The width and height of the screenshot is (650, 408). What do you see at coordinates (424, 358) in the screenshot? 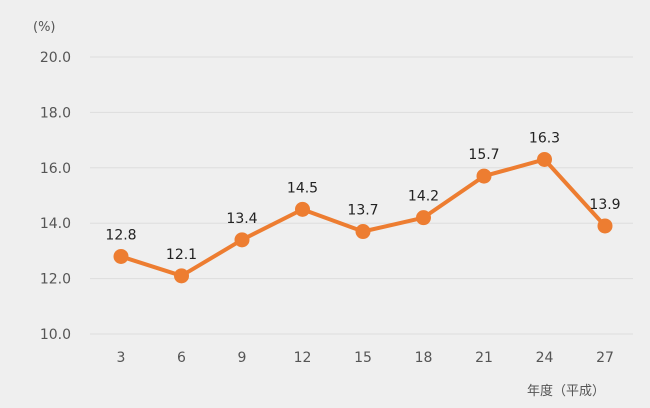
I see `x-tick-label: 18` at bounding box center [424, 358].